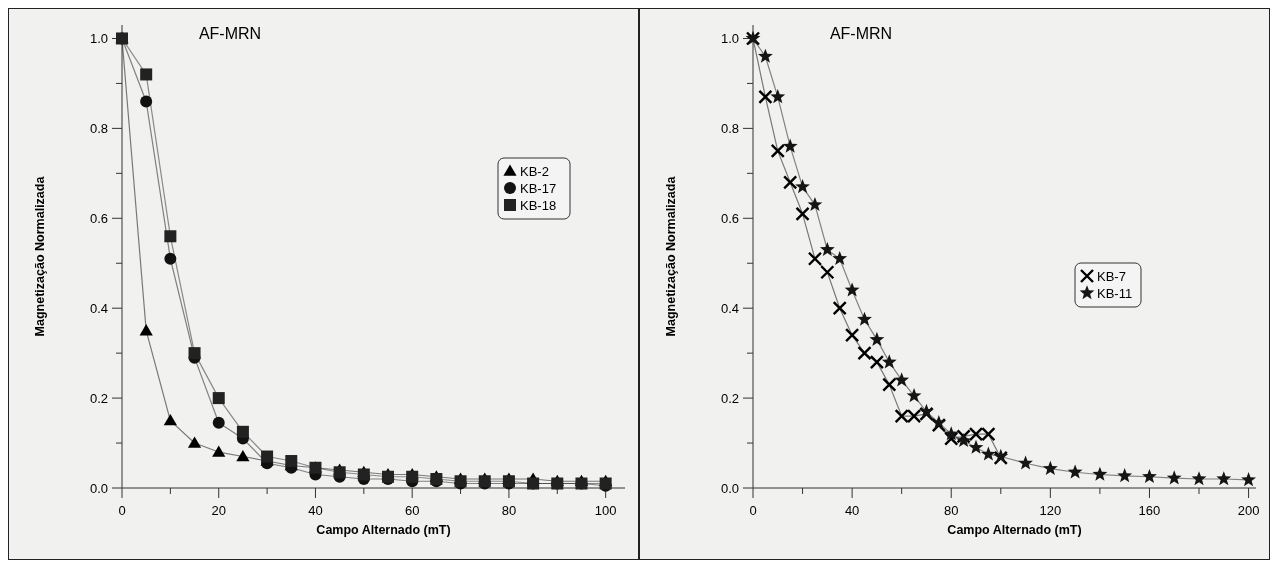  What do you see at coordinates (1050, 510) in the screenshot?
I see `x-tick-label: 120` at bounding box center [1050, 510].